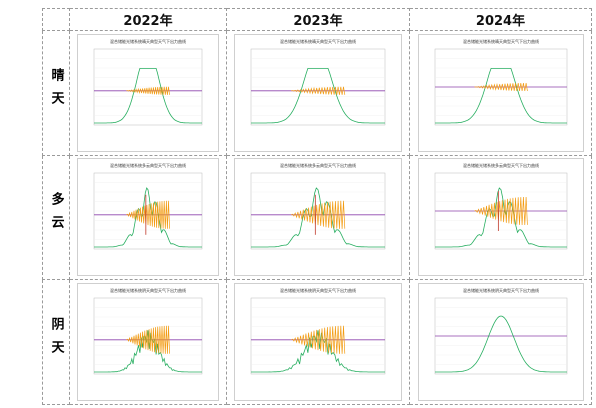 This screenshot has height=408, width=596. I want to click on year-header: 2023年, so click(318, 19).